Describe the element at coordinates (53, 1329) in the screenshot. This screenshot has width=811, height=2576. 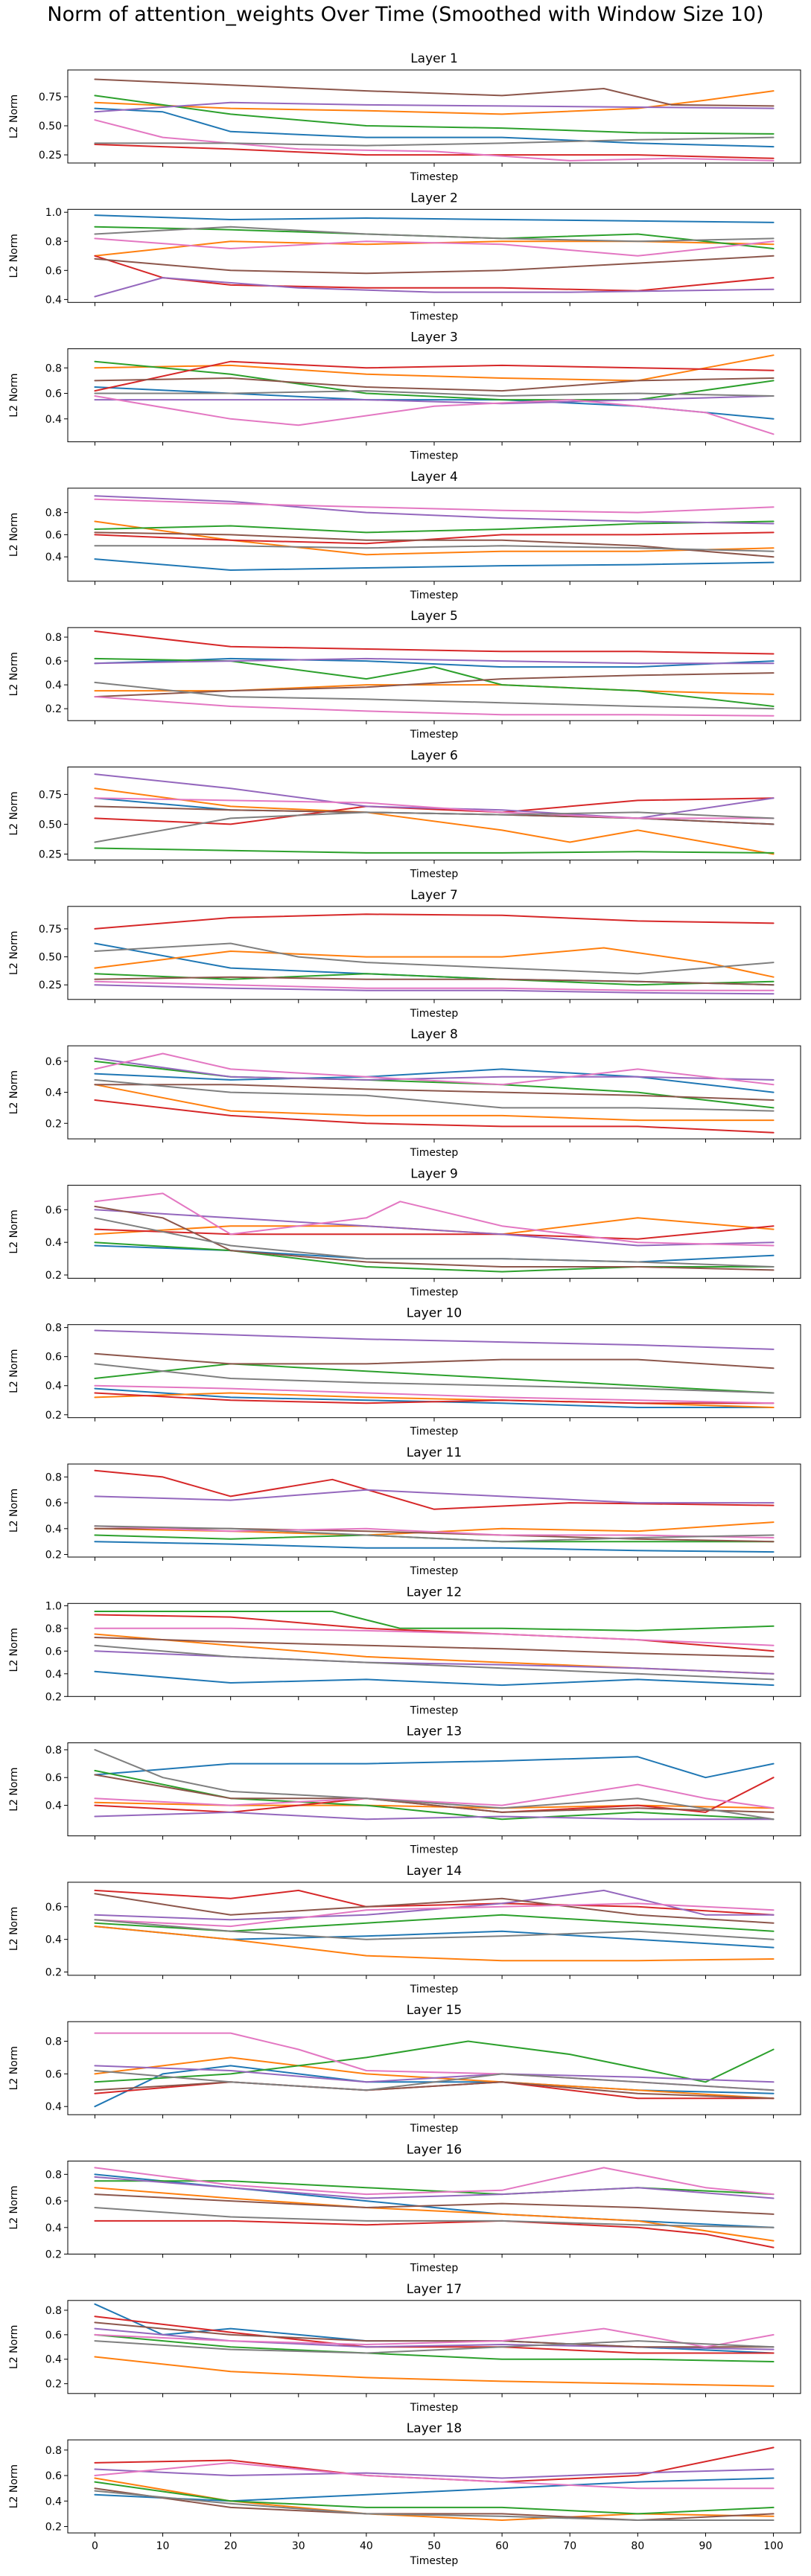
I see `layer-10-y-tick-label: 0.8` at that location.